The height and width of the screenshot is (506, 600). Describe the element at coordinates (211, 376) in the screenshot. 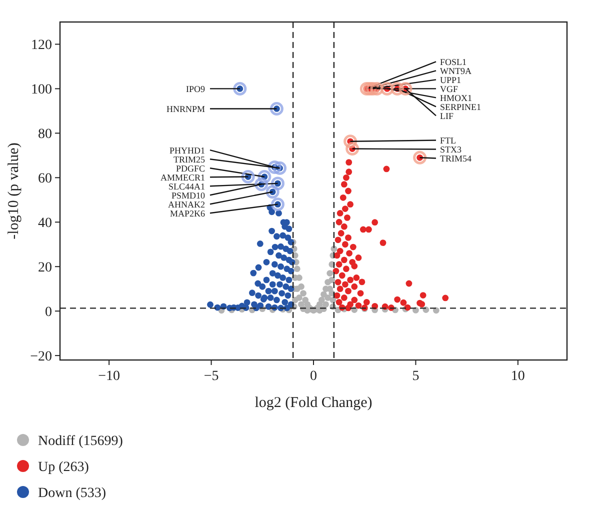

I see `x-tick-label: −5` at that location.